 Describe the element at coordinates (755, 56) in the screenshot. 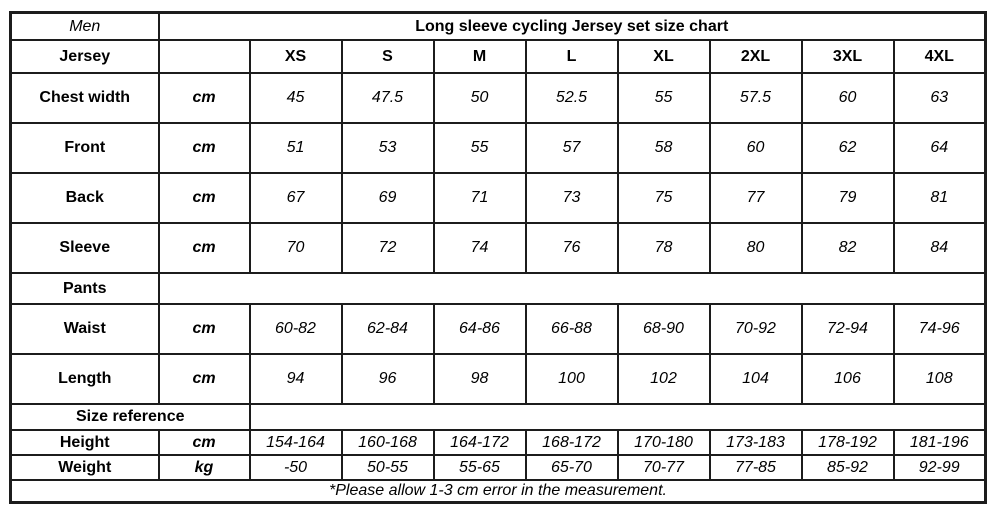

I see `size-header-2xl: 2XL` at that location.